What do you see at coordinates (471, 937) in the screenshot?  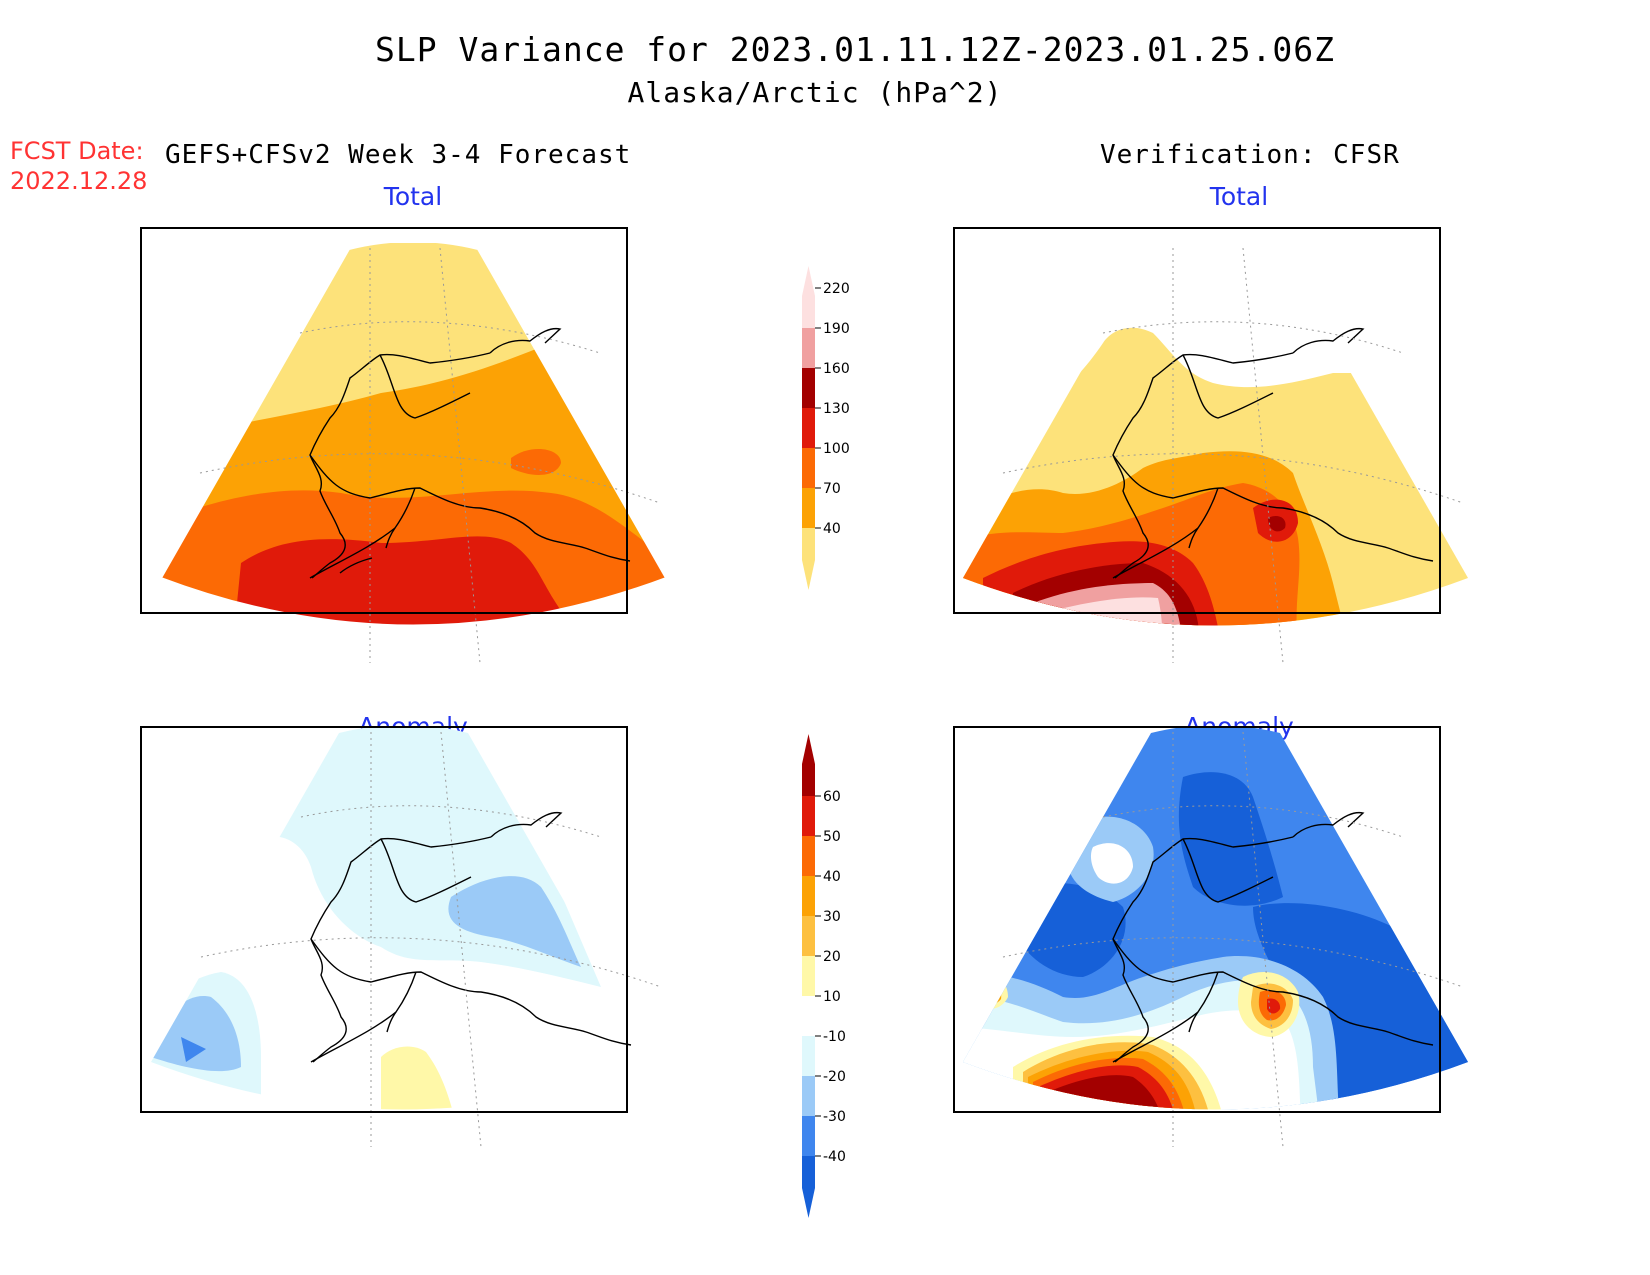 I see `coastline-fcst-anomaly` at bounding box center [471, 937].